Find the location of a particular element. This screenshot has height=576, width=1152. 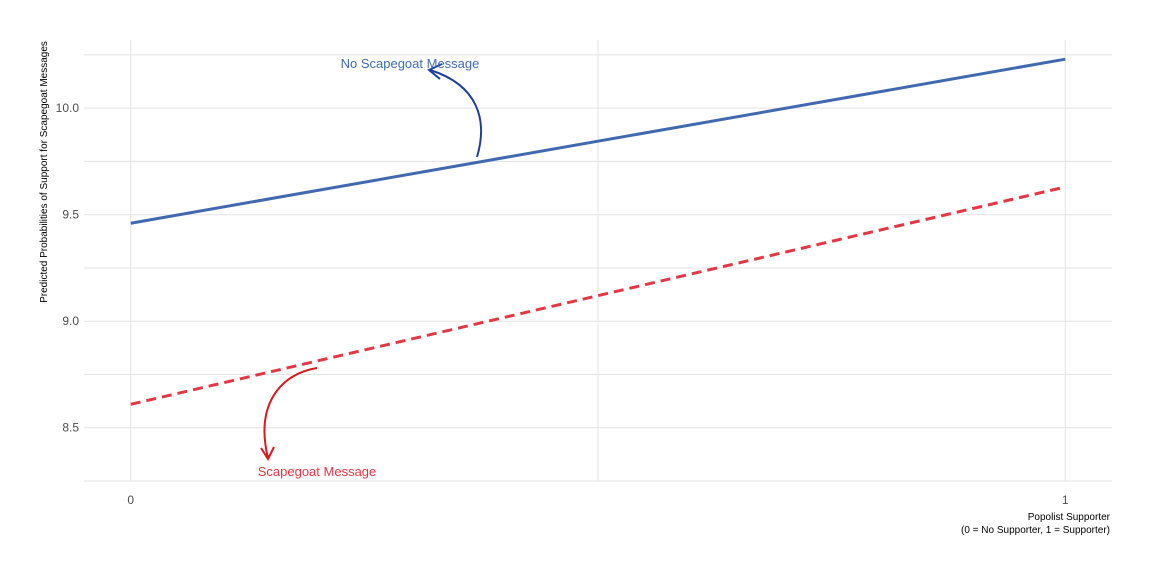

x-tick-label: 0 is located at coordinates (130, 500).